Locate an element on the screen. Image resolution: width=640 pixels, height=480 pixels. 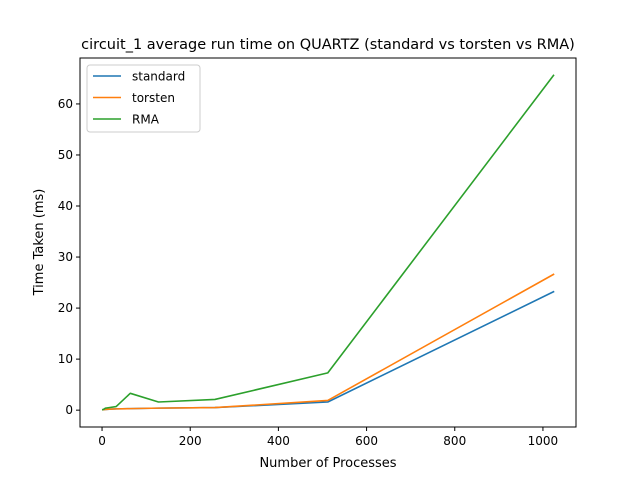
y-tick-label: 20 is located at coordinates (65, 308).